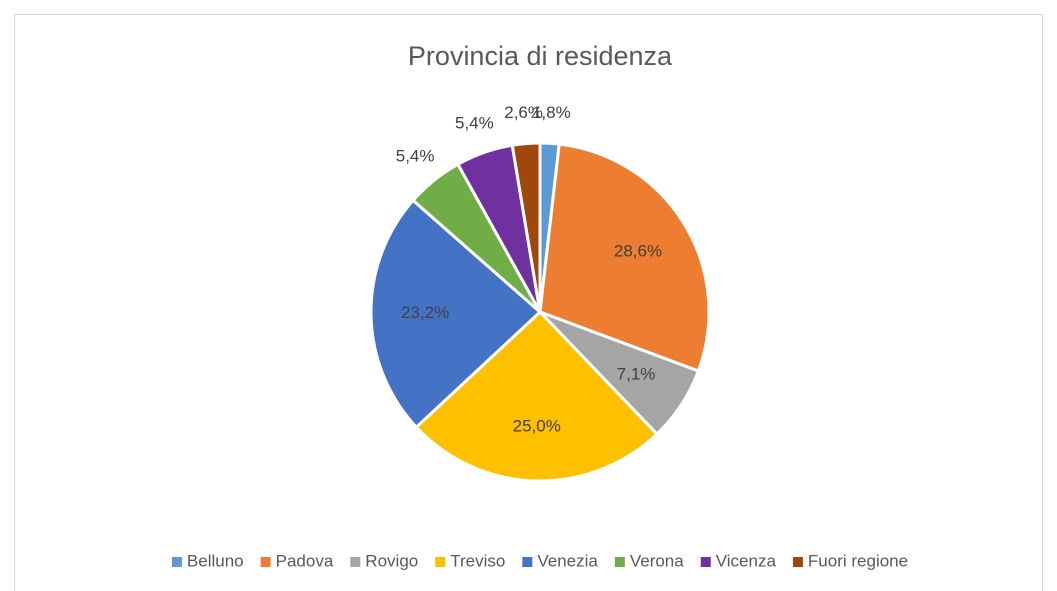 This screenshot has width=1057, height=591. I want to click on data-label: 1,8%, so click(551, 112).